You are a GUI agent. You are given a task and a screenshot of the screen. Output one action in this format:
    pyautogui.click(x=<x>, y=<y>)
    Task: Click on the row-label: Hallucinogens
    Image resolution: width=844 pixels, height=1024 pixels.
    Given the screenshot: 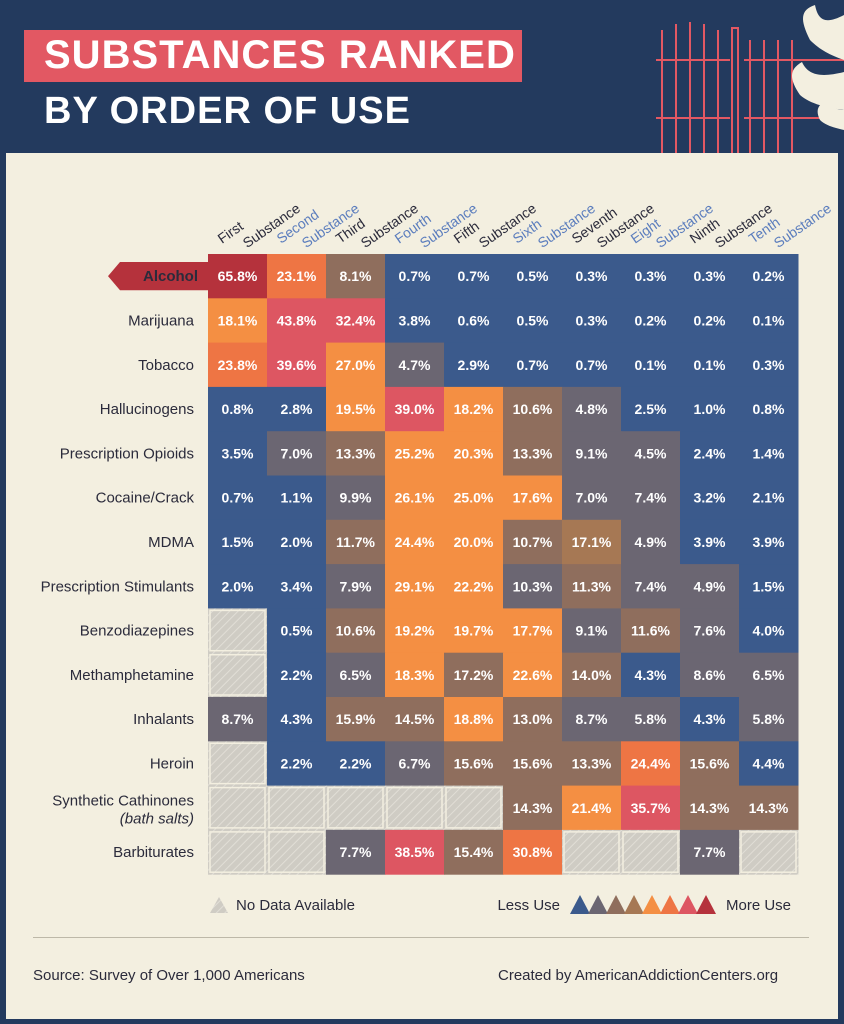 What is the action you would take?
    pyautogui.click(x=147, y=409)
    